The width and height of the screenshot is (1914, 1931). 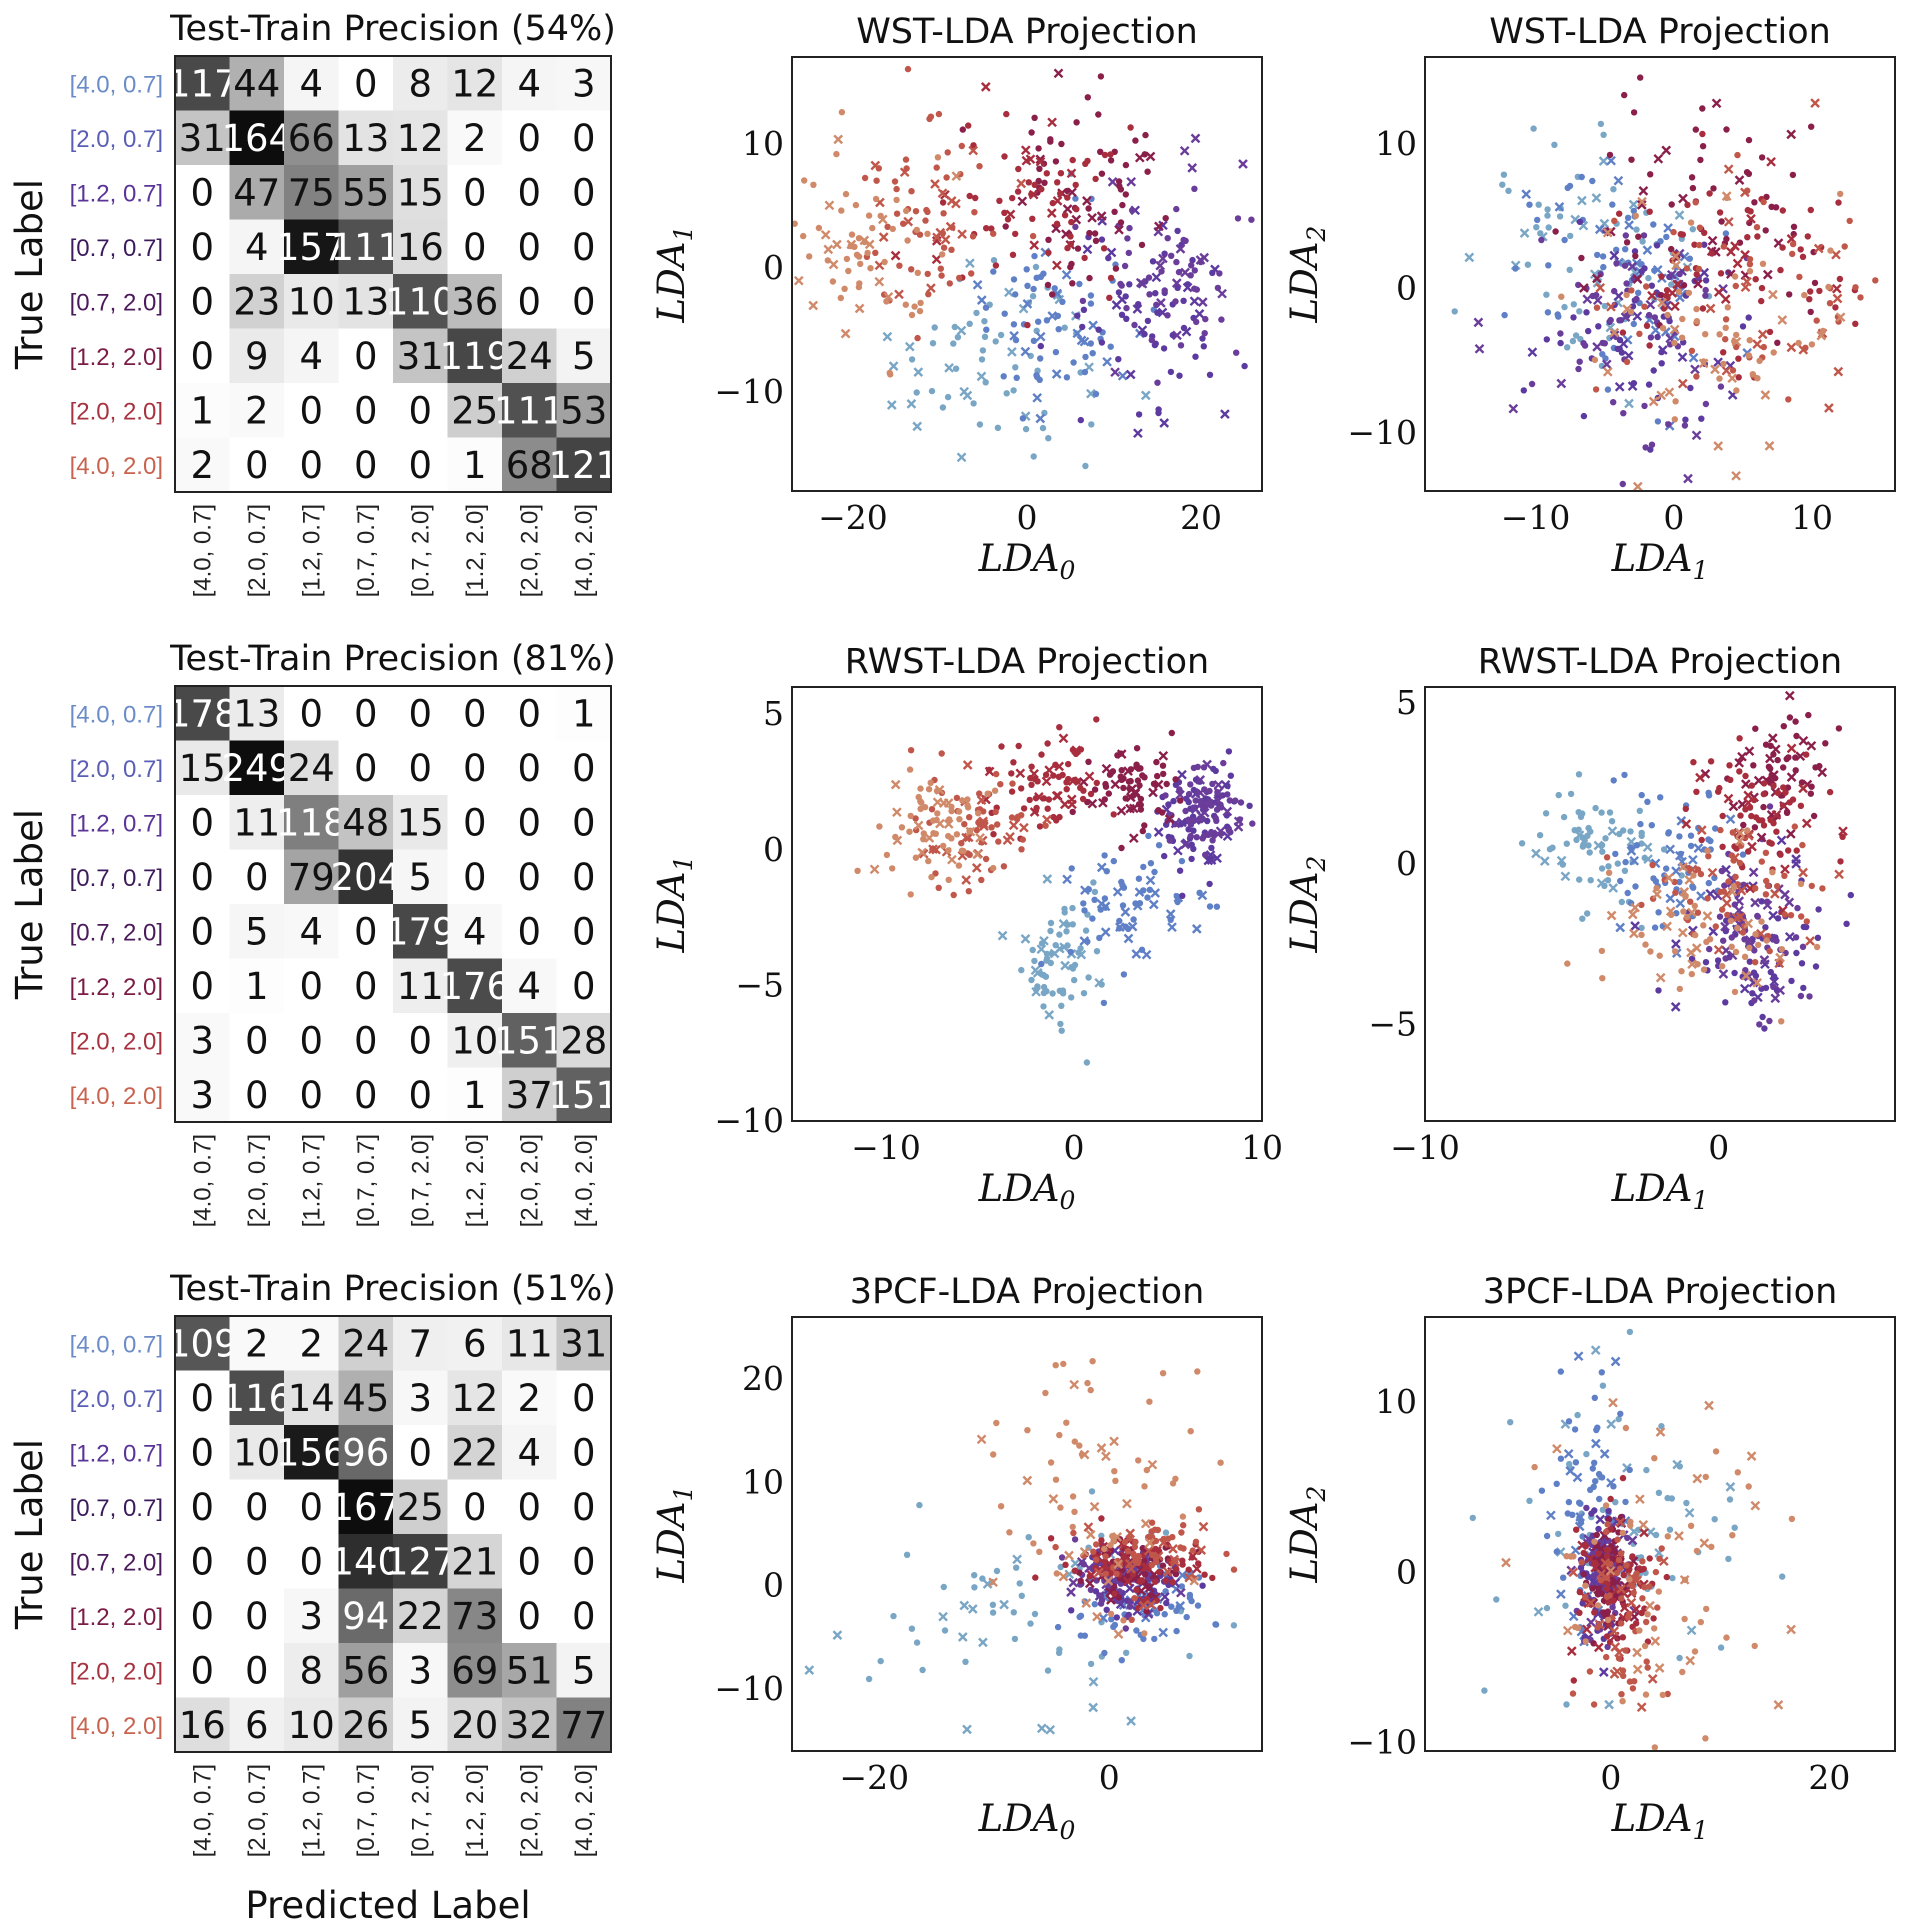 What do you see at coordinates (475, 550) in the screenshot?
I see `column-label: [1.2, 2.0]` at bounding box center [475, 550].